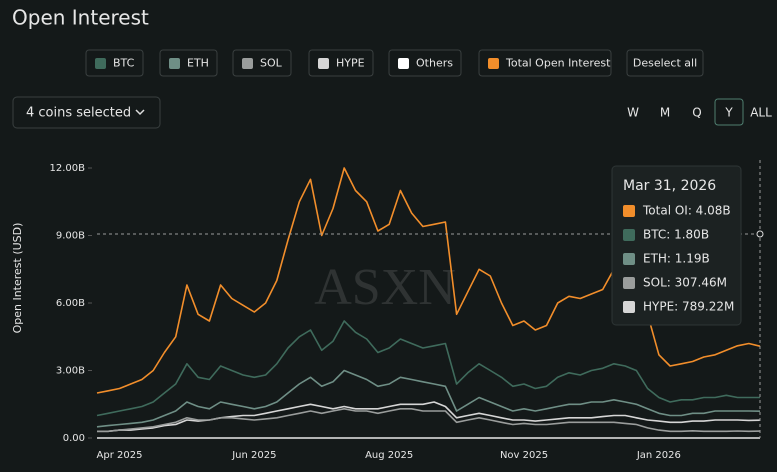  Describe the element at coordinates (124, 63) in the screenshot. I see `legend-label: BTC` at that location.